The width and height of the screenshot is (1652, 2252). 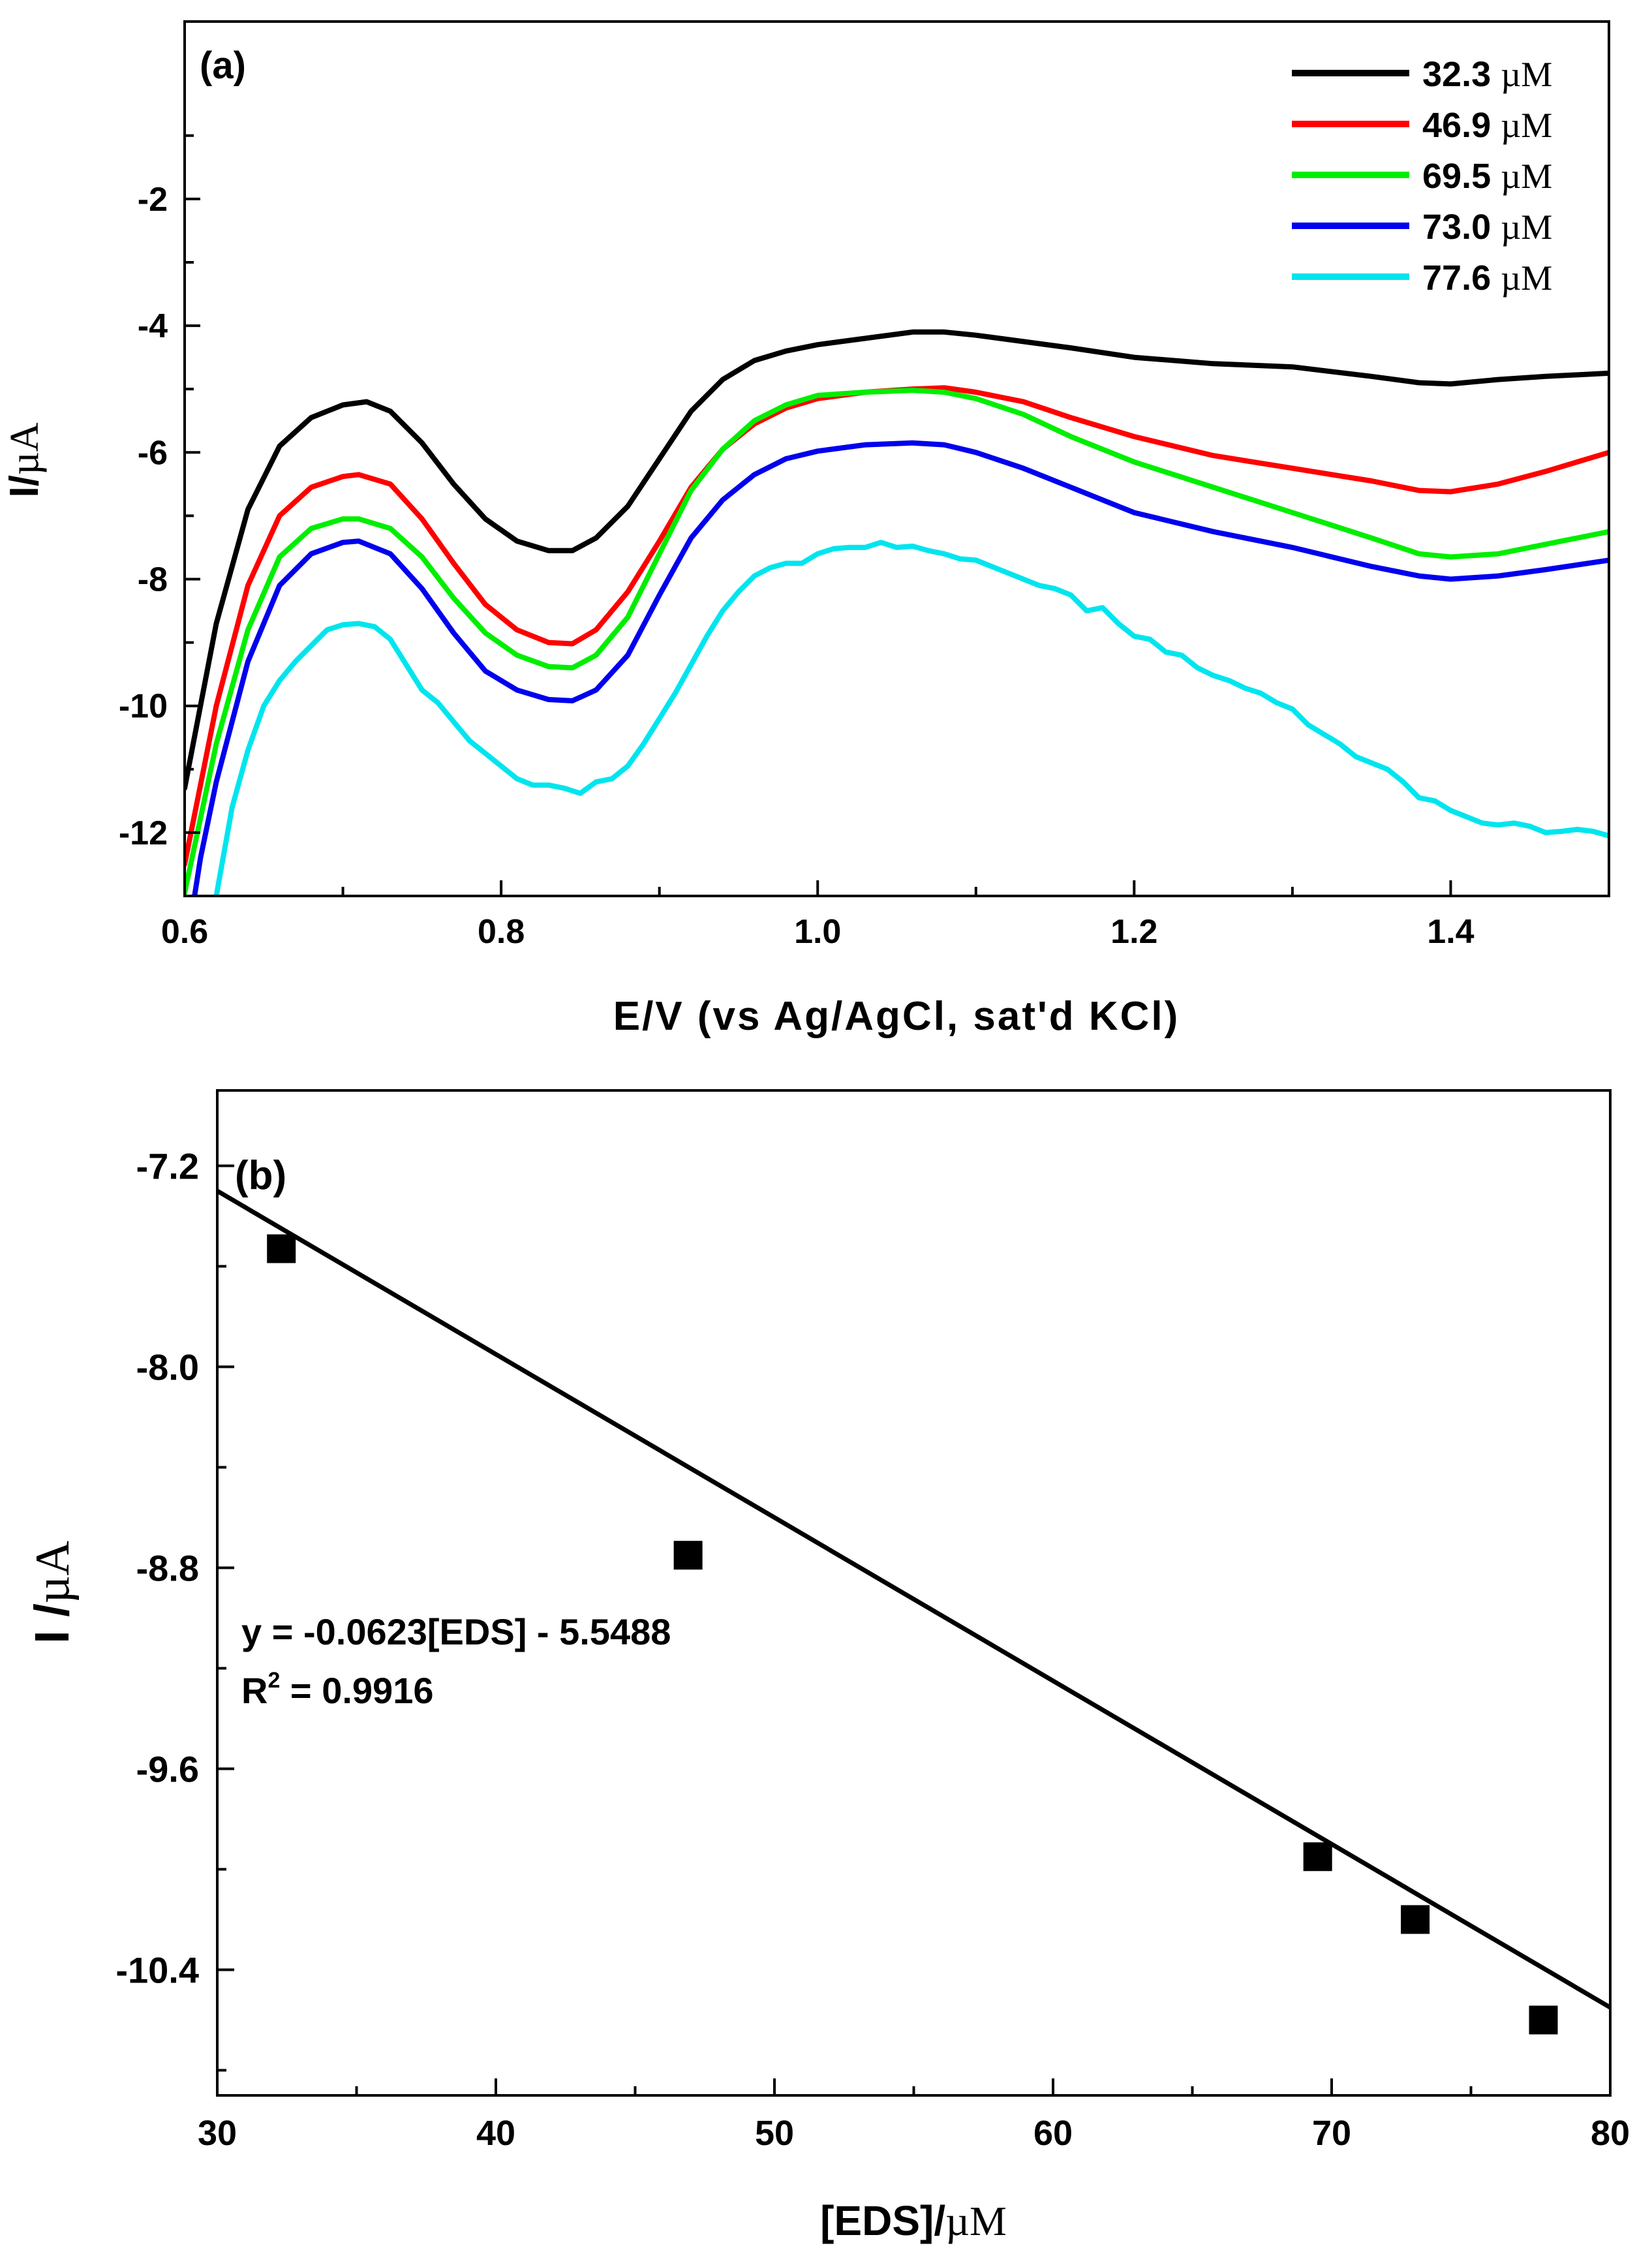 What do you see at coordinates (1527, 74) in the screenshot?
I see `legend-unit-0: µM` at bounding box center [1527, 74].